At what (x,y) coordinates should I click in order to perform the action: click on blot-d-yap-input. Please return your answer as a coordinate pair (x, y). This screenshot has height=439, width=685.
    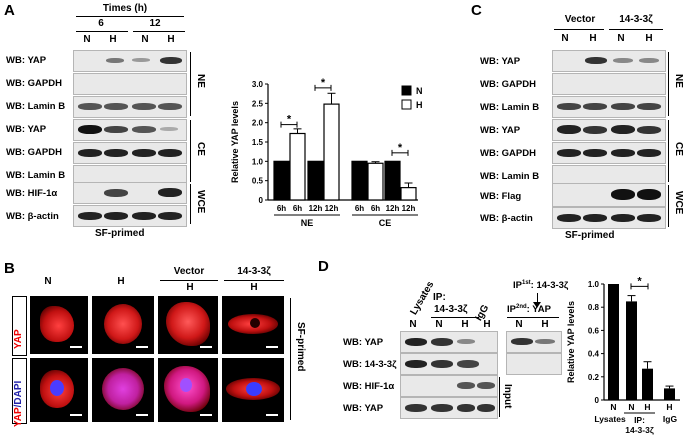
    Looking at the image, I should click on (449, 408).